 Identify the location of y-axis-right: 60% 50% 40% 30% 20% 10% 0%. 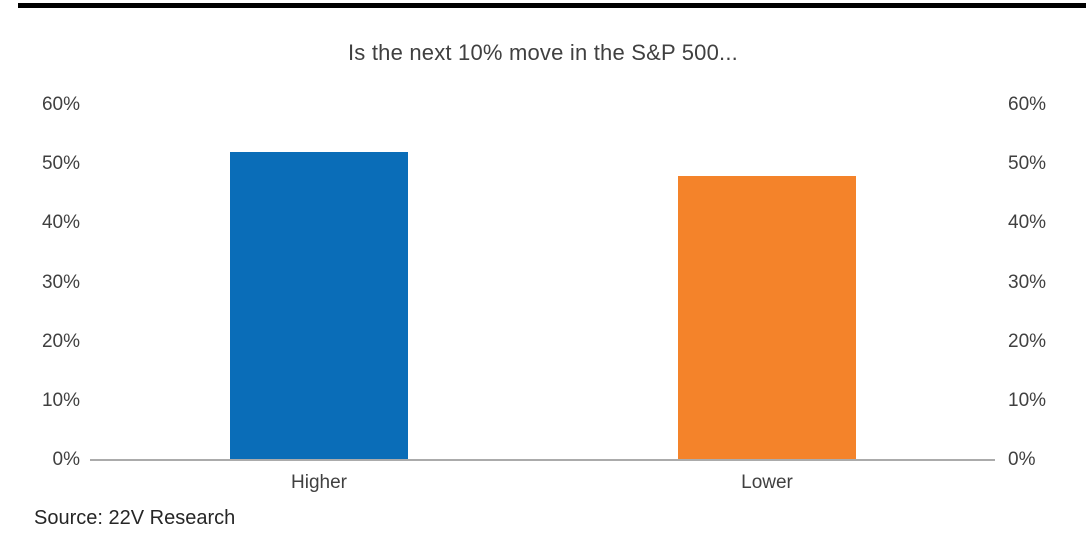
(1043, 277).